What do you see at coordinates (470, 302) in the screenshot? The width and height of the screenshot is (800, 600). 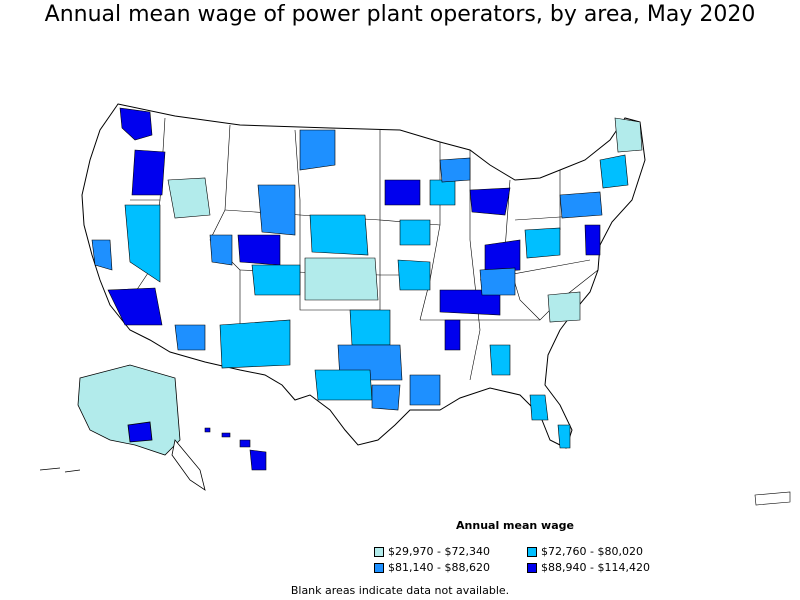 I see `region-ar-tn` at bounding box center [470, 302].